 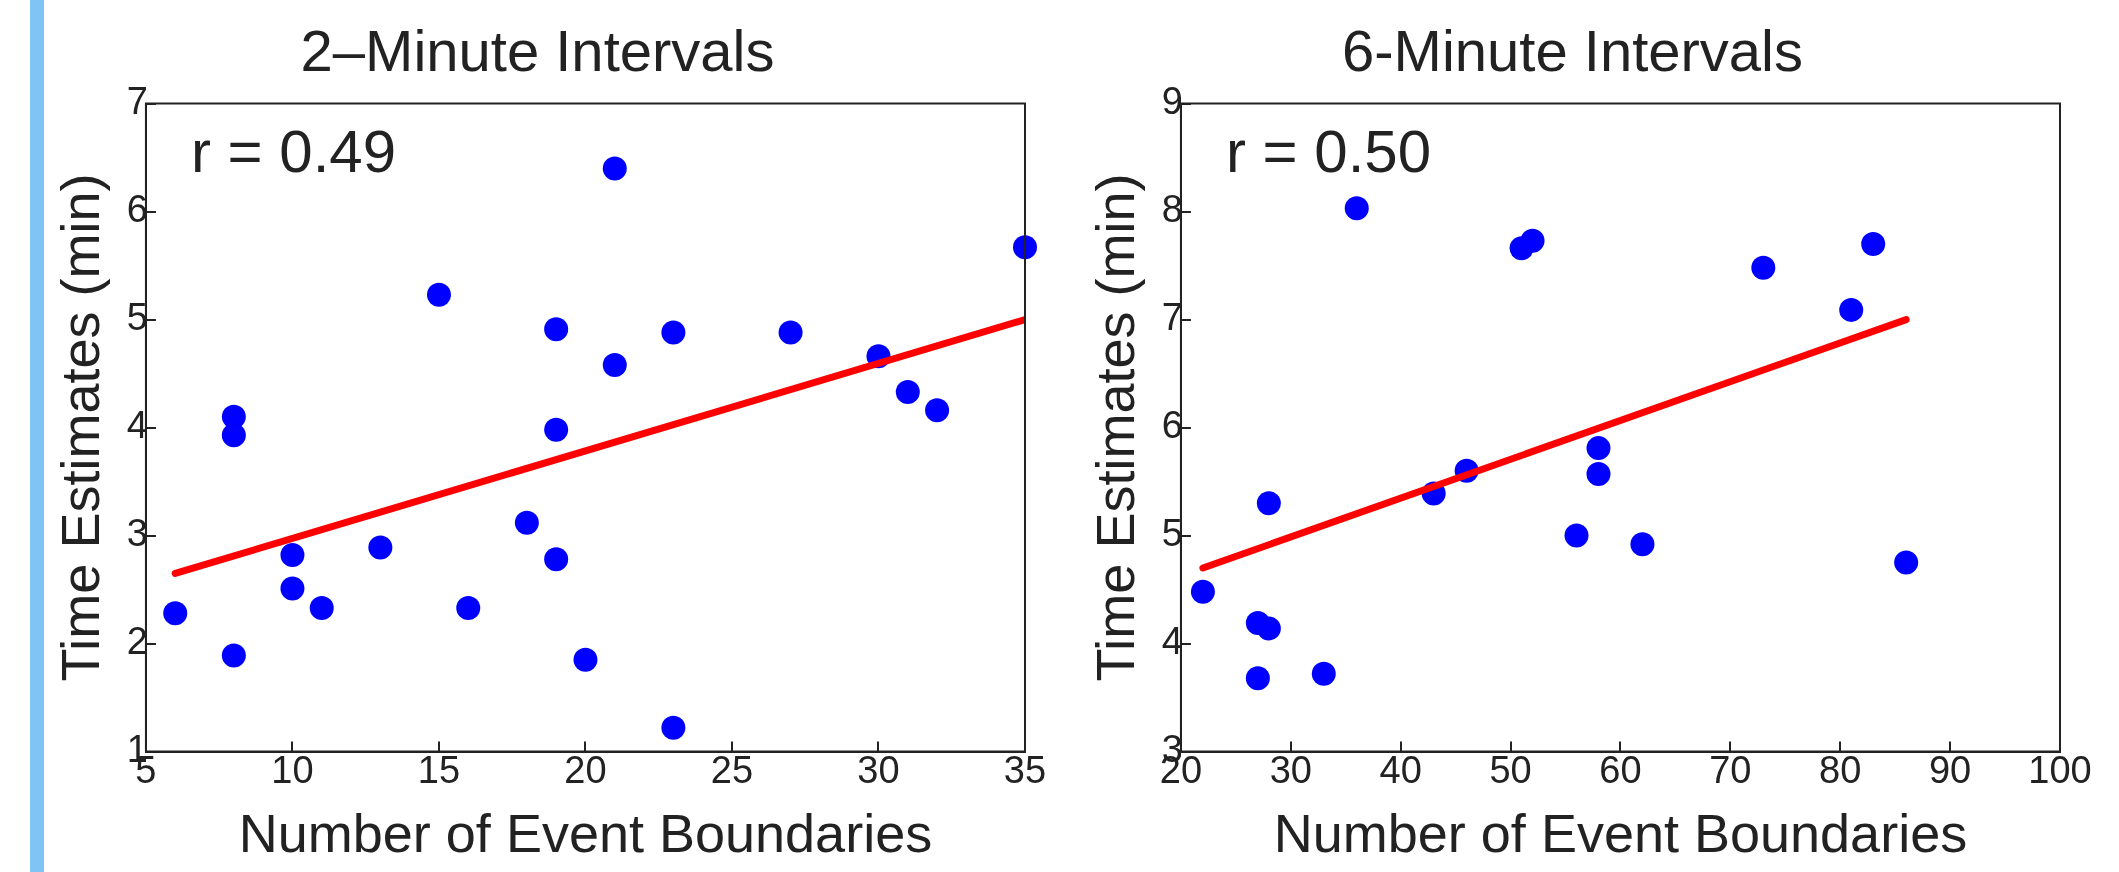 I want to click on x-tick-label: 20, so click(x=585, y=769).